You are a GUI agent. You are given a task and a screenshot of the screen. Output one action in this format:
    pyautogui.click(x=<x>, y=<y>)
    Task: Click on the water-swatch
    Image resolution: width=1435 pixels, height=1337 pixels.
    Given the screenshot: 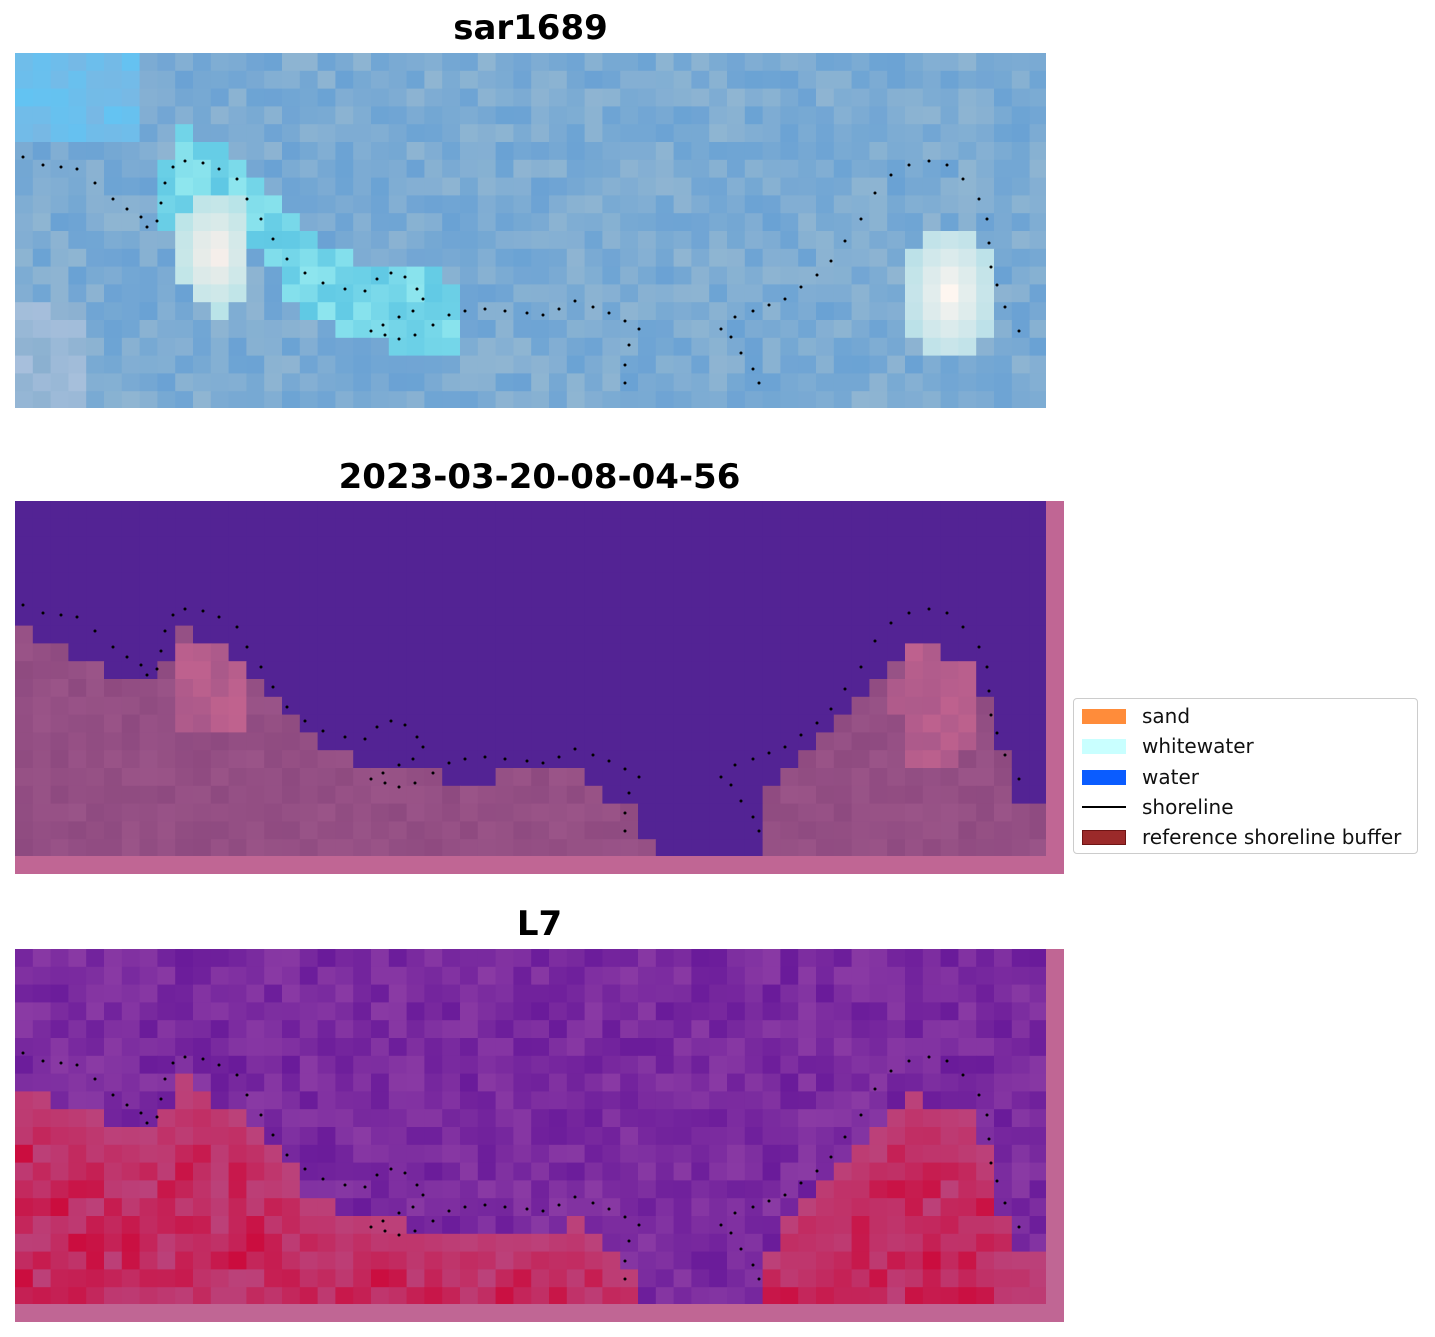 What is the action you would take?
    pyautogui.click(x=1104, y=777)
    